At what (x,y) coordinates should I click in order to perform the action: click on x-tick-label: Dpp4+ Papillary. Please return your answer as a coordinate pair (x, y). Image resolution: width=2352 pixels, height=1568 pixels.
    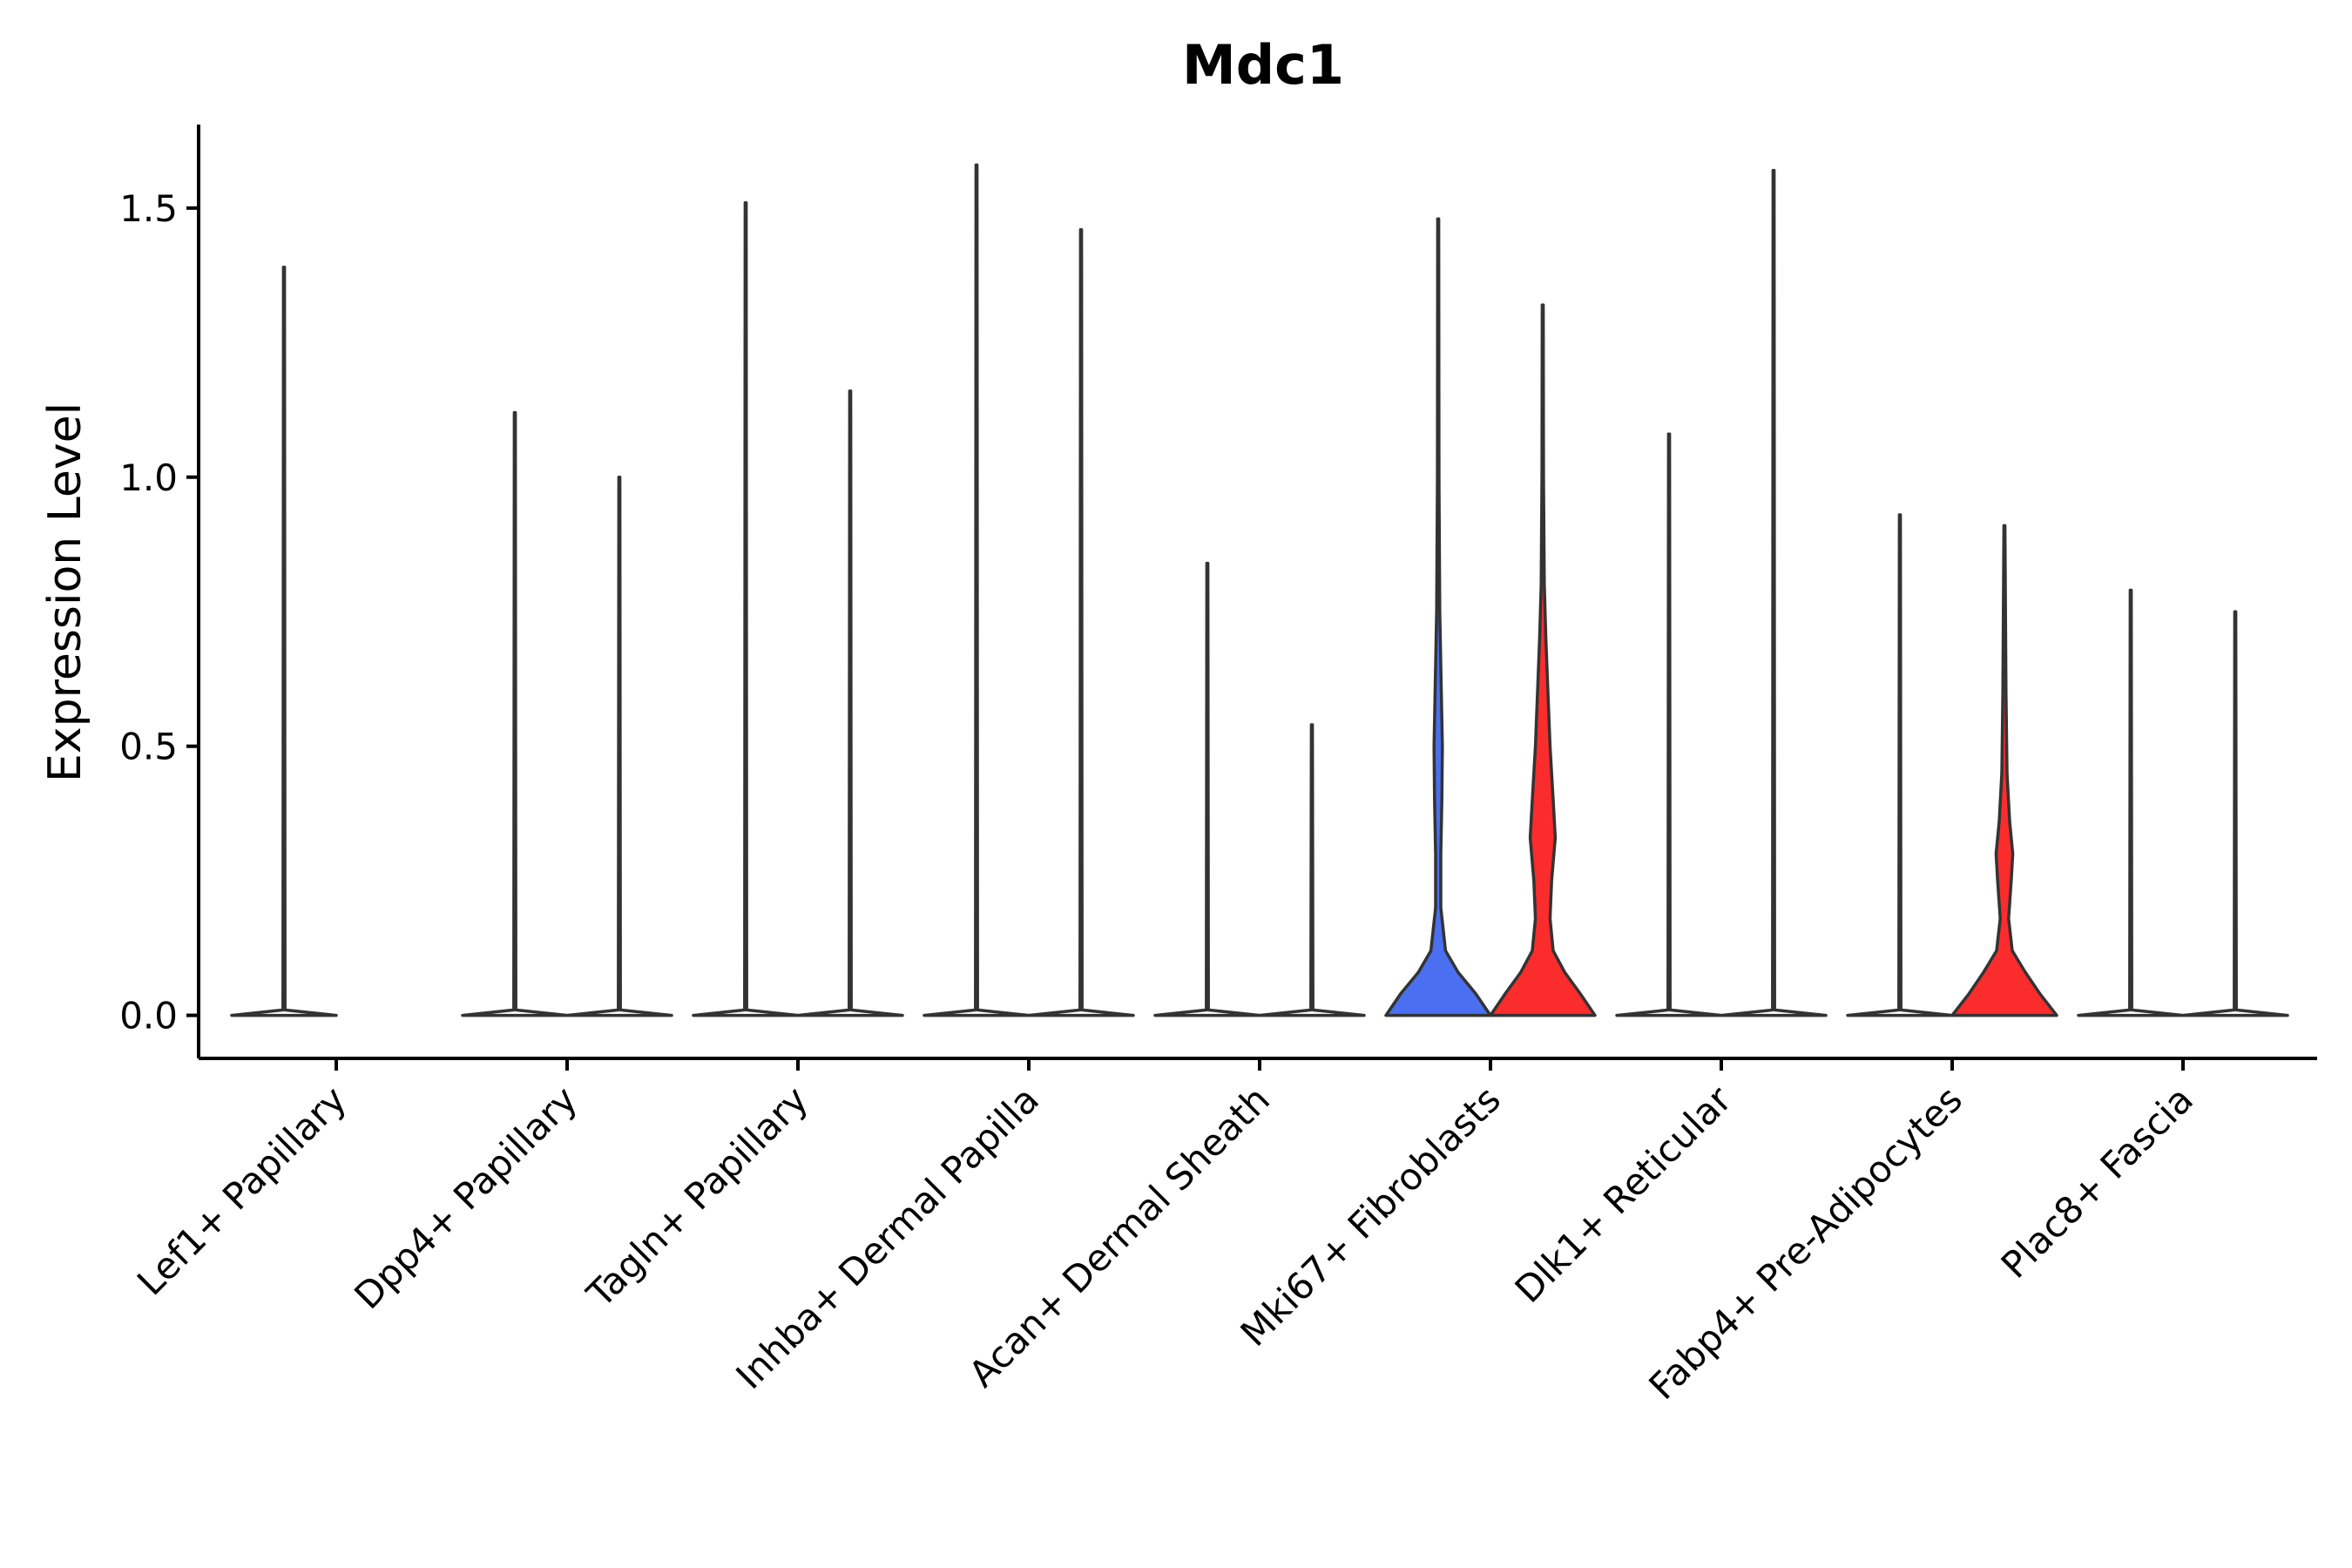
    Looking at the image, I should click on (465, 1197).